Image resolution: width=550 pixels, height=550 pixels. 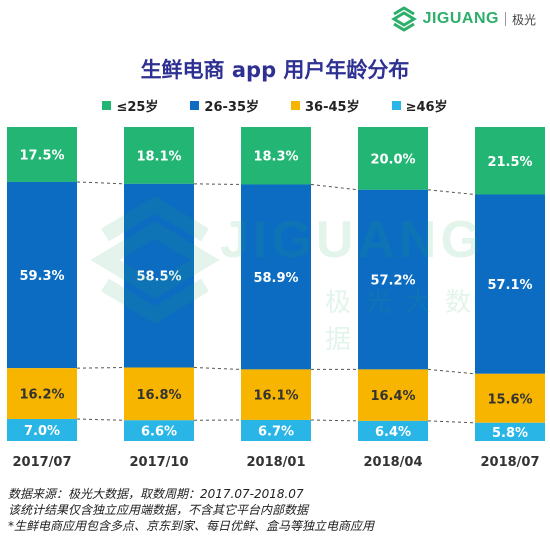 What do you see at coordinates (156, 494) in the screenshot?
I see `note-source: 数据来源：极光大数据，取数周期：2017.07-2018.07` at bounding box center [156, 494].